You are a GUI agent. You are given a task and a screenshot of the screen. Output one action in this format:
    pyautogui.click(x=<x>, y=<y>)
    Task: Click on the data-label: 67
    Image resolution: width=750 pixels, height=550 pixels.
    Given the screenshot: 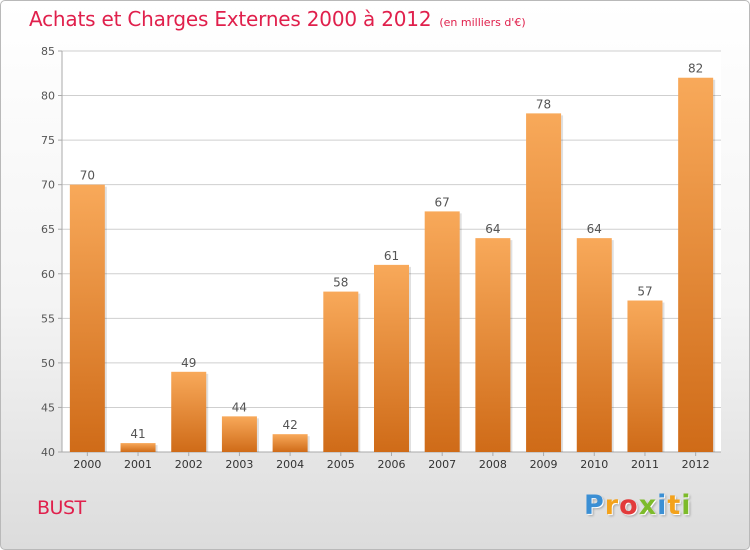 What is the action you would take?
    pyautogui.click(x=442, y=202)
    